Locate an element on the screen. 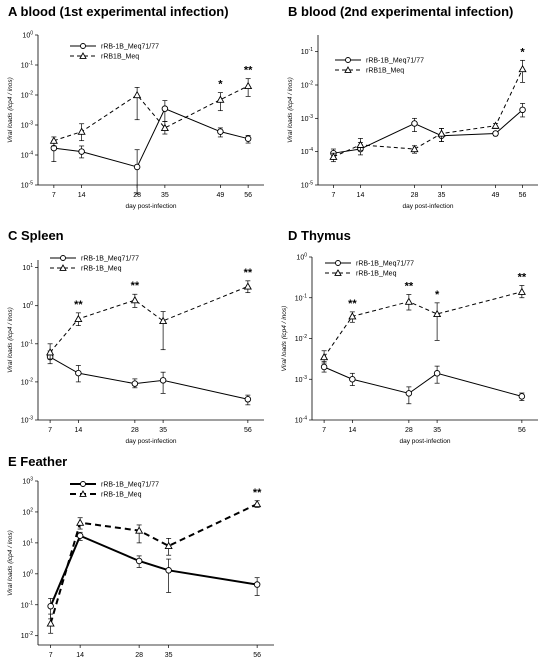 This screenshot has height=662, width=550. x-tick-label: 49 is located at coordinates (496, 195).